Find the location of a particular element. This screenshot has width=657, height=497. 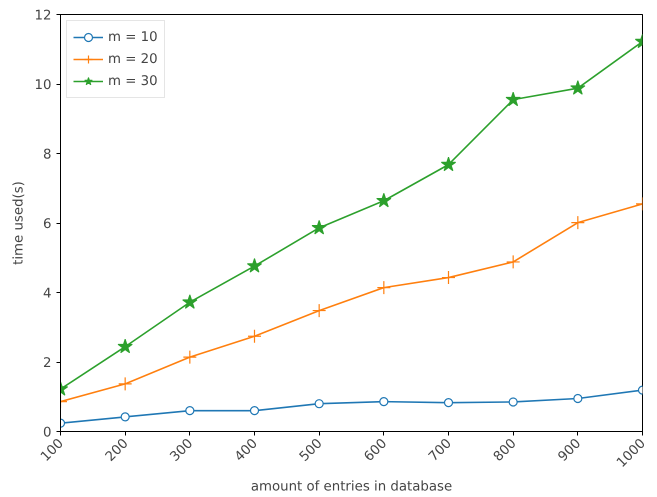

y-tick-label: 6 is located at coordinates (47, 224).